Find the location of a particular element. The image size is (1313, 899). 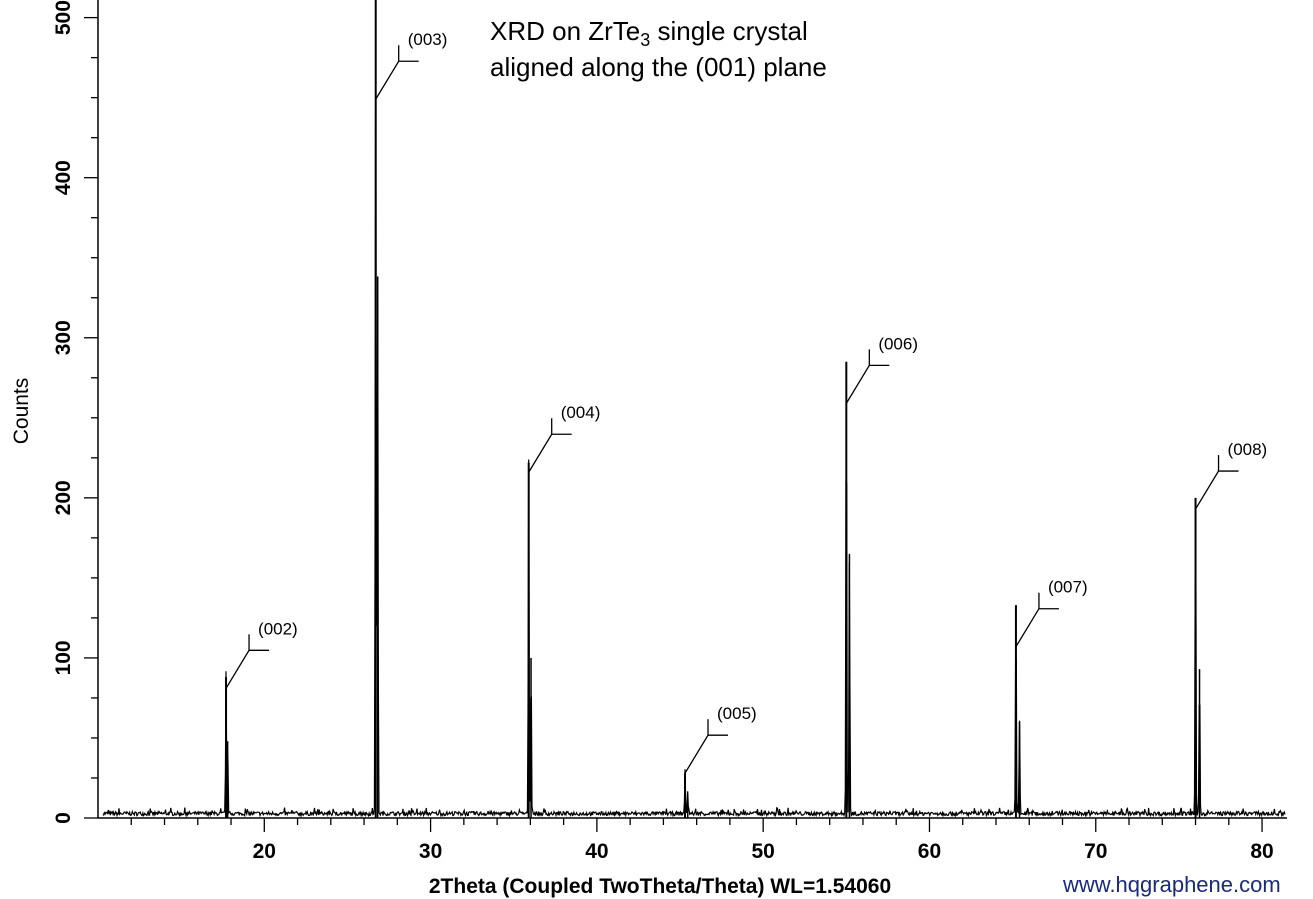

peak-label: (005) is located at coordinates (737, 713).